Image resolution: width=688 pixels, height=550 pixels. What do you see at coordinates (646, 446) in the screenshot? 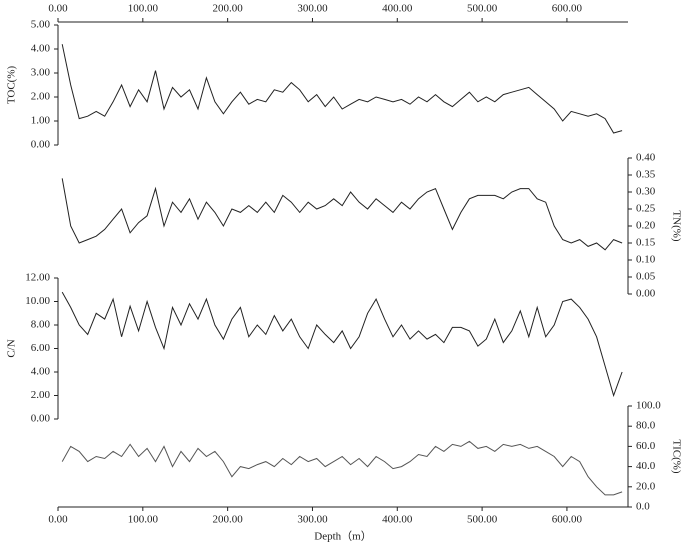
I see `y-tick-label: 60.0` at bounding box center [646, 446].